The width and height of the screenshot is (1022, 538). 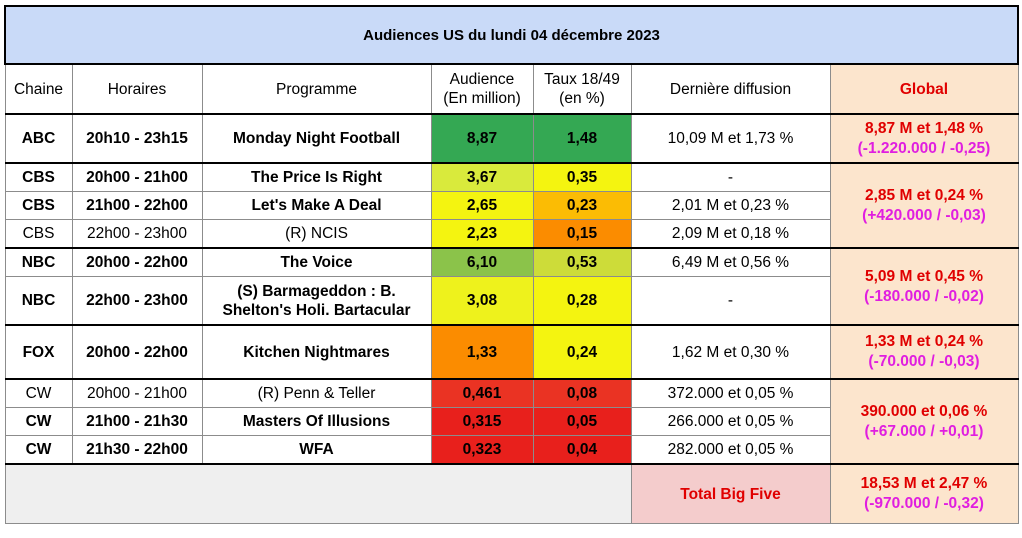 What do you see at coordinates (730, 450) in the screenshot?
I see `cell-derniere: 282.000 et 0,05 %` at bounding box center [730, 450].